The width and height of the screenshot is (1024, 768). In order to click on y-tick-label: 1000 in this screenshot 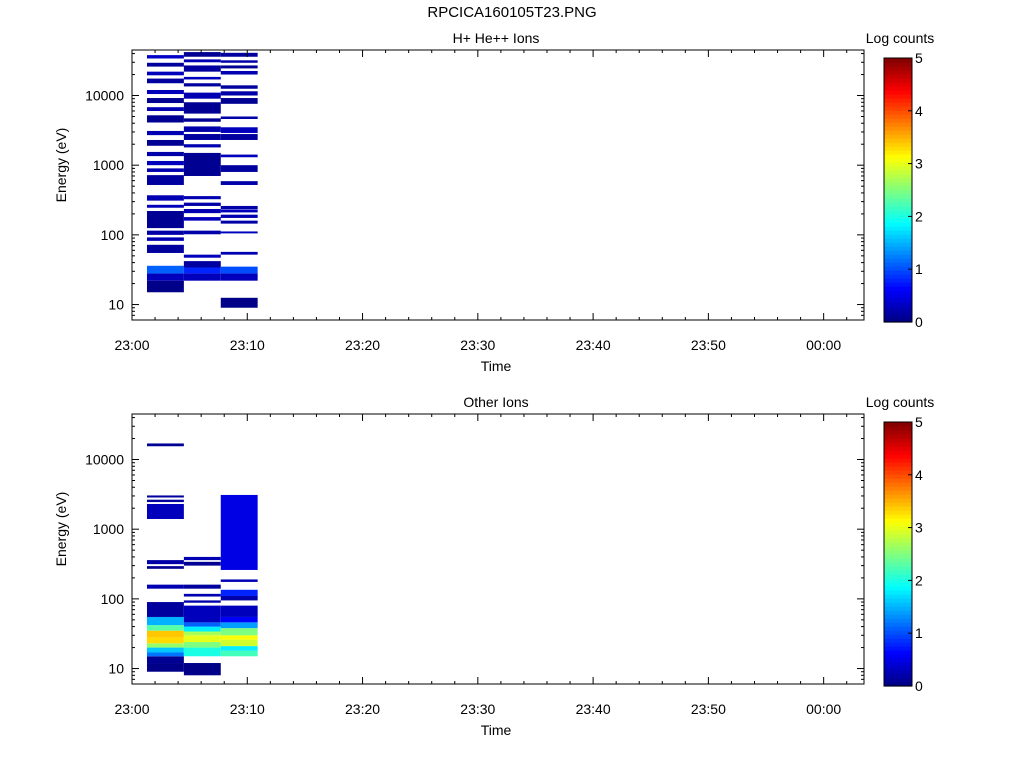, I will do `click(108, 529)`.